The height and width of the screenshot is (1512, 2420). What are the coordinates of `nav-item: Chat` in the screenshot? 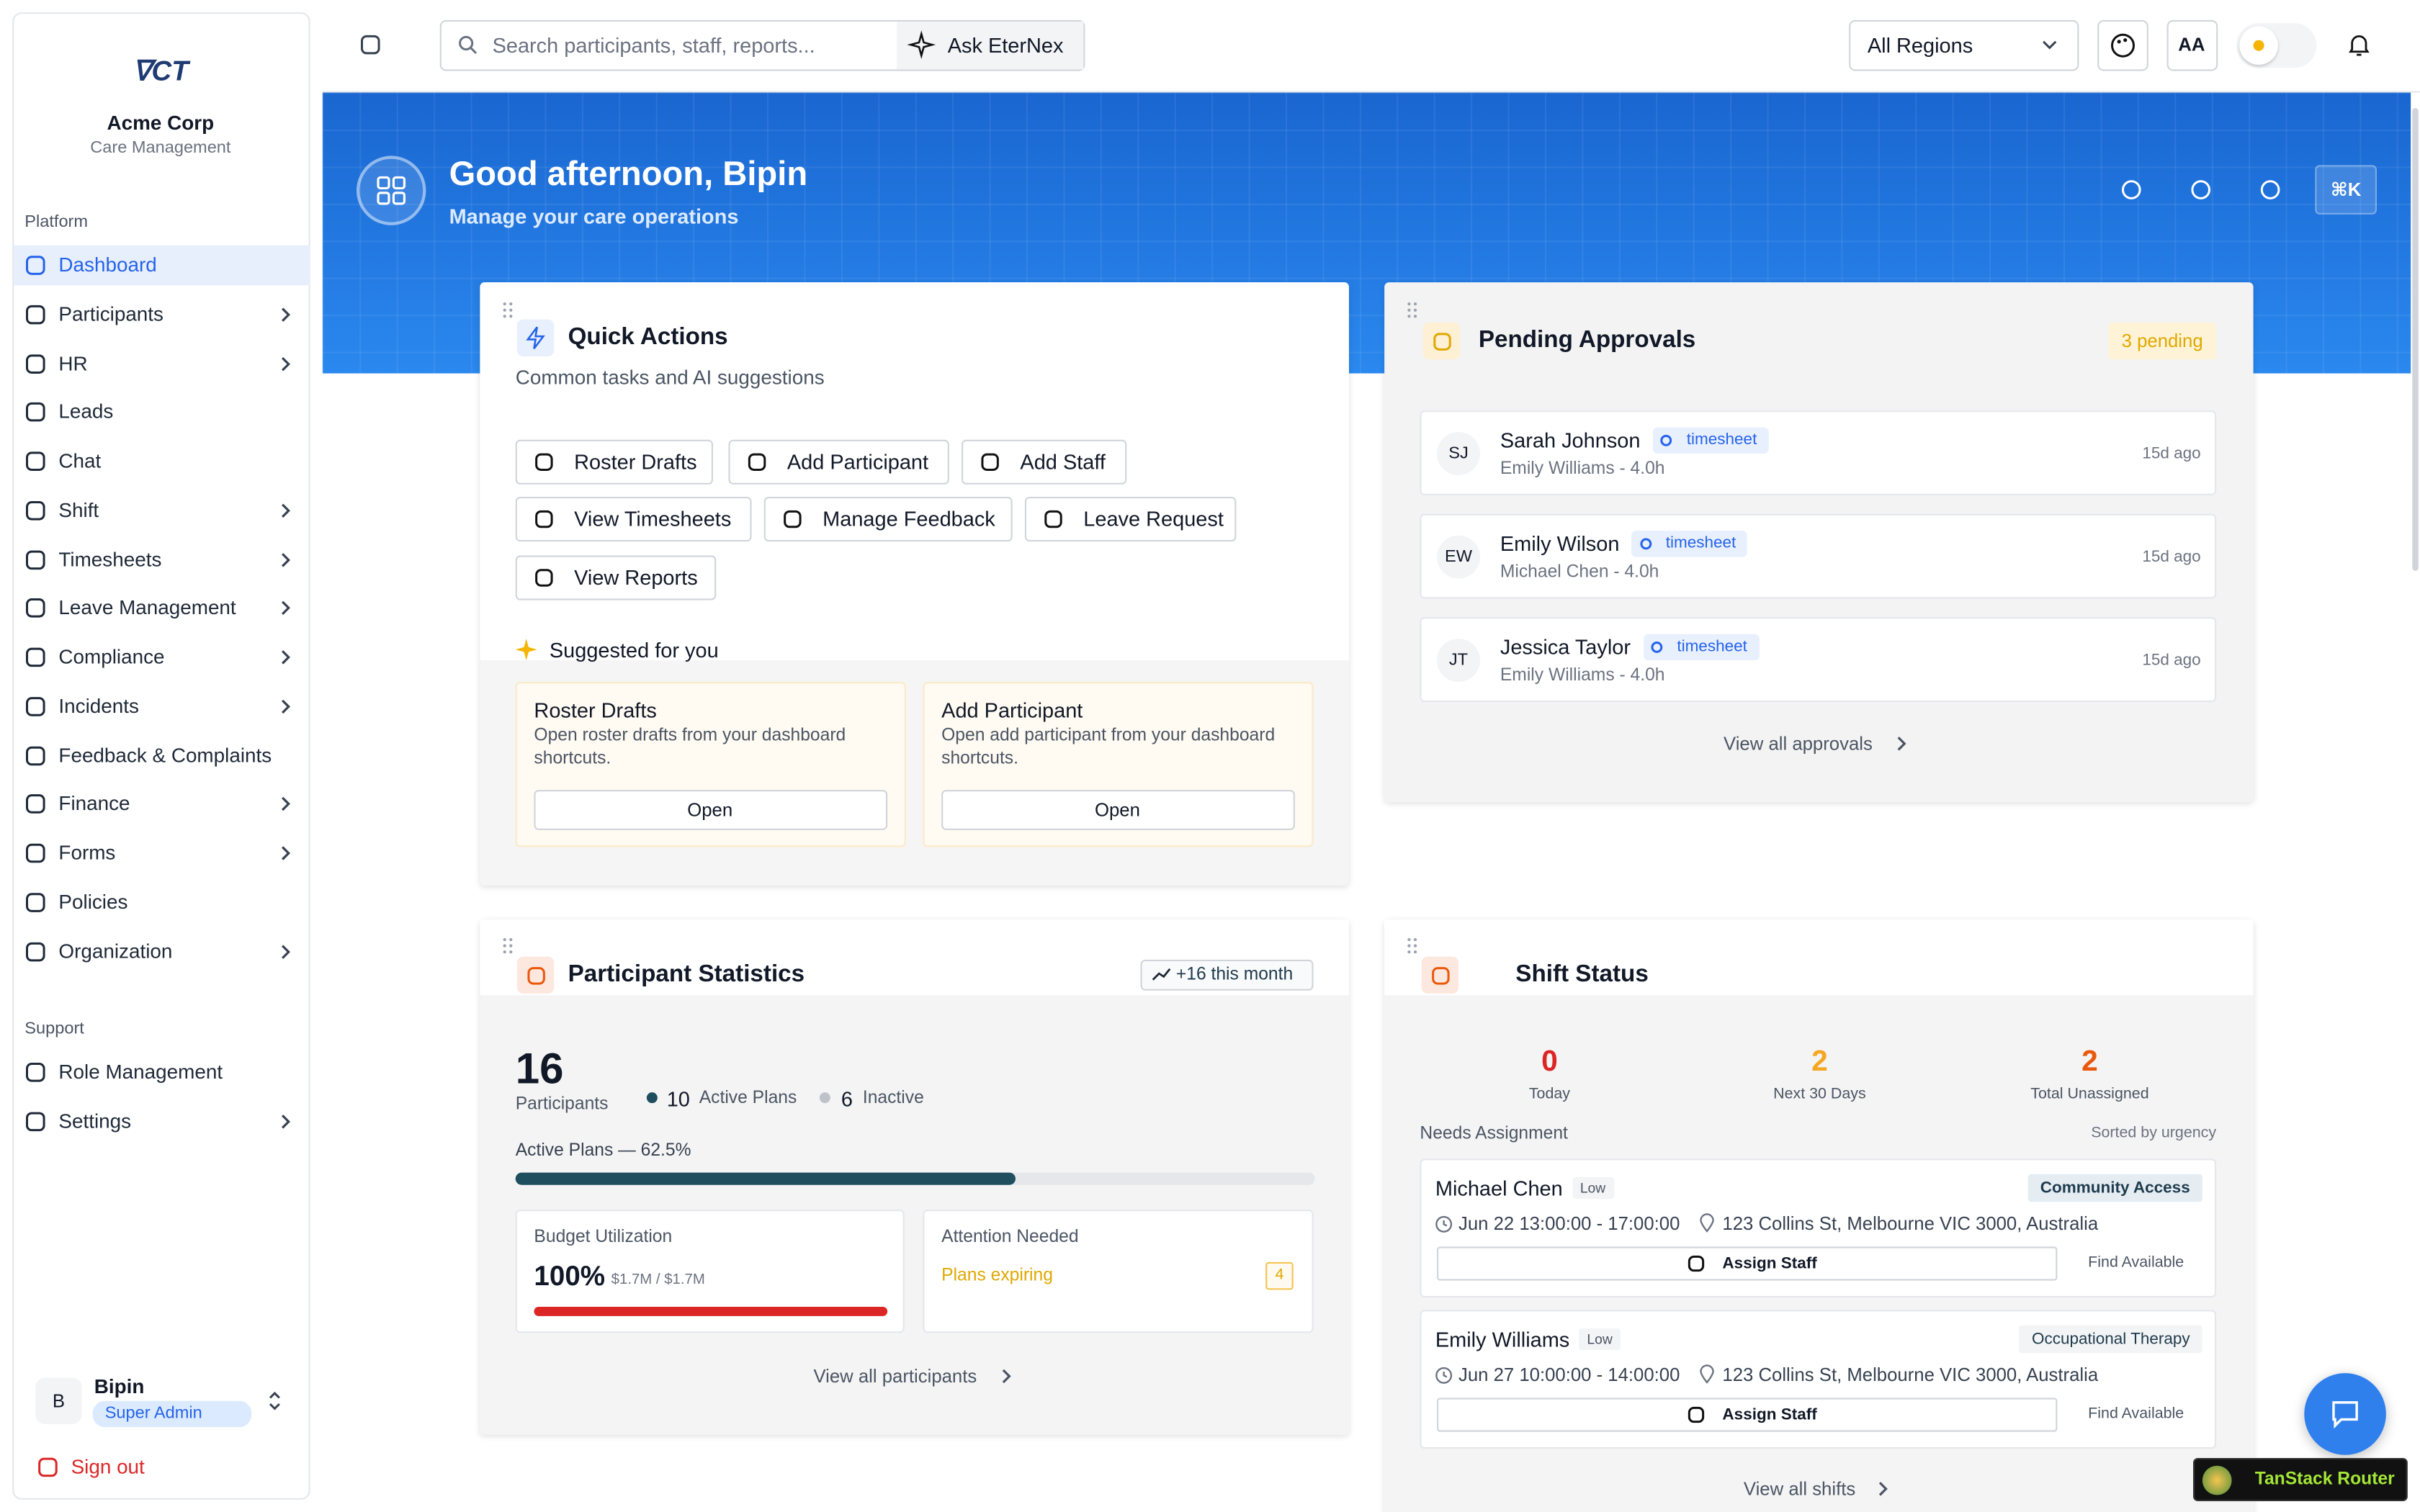 It's located at (80, 460).